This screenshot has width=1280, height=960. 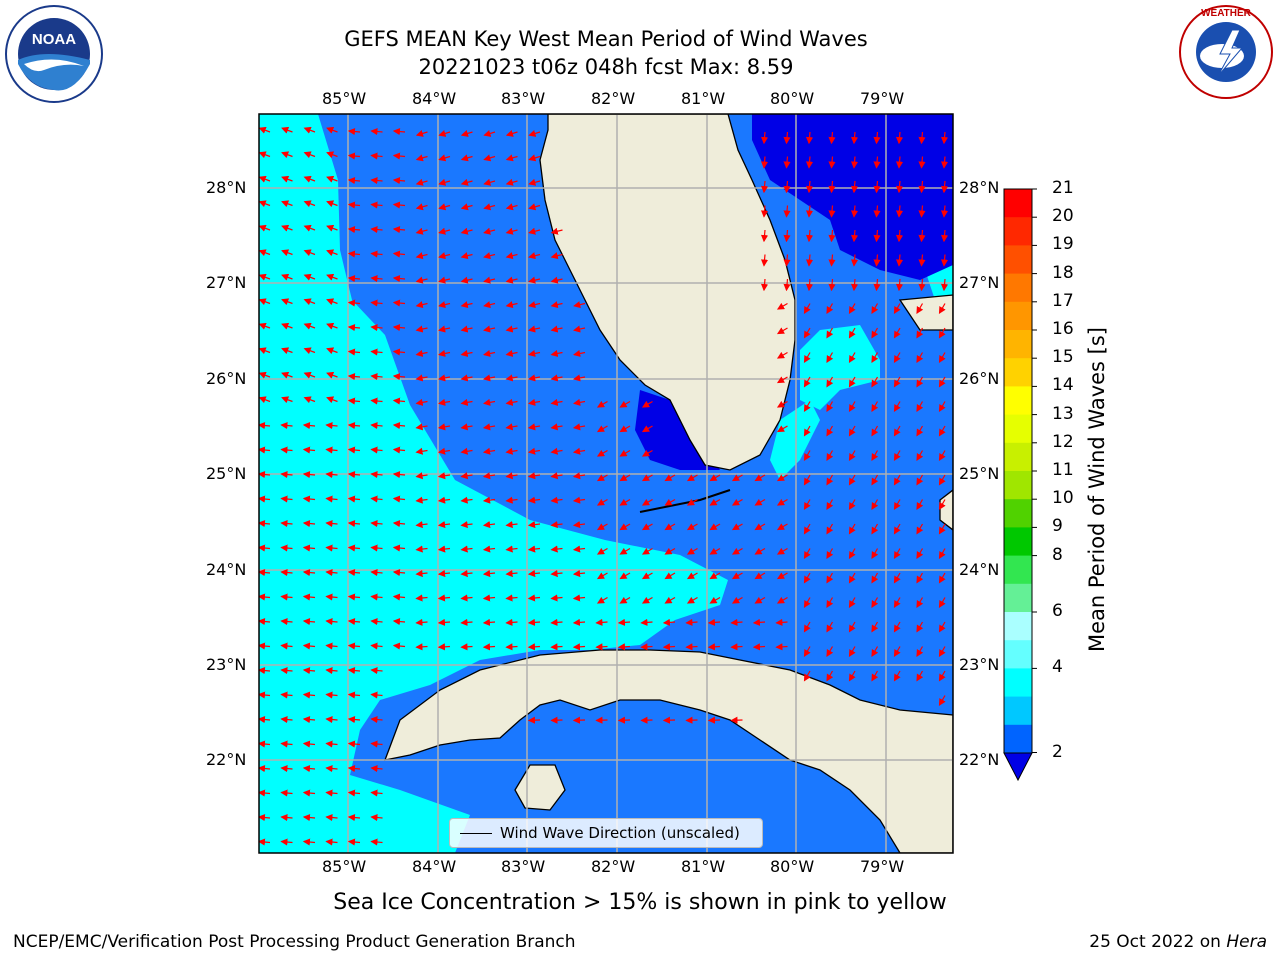 I want to click on chart-subtitle: 20221023 t06z 048h fcst Max: 8.59, so click(x=606, y=67).